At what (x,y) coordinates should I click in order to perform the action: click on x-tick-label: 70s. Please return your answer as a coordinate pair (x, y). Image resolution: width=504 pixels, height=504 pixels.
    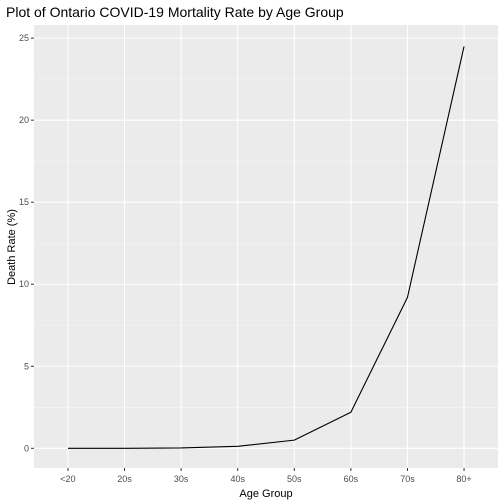
    Looking at the image, I should click on (407, 479).